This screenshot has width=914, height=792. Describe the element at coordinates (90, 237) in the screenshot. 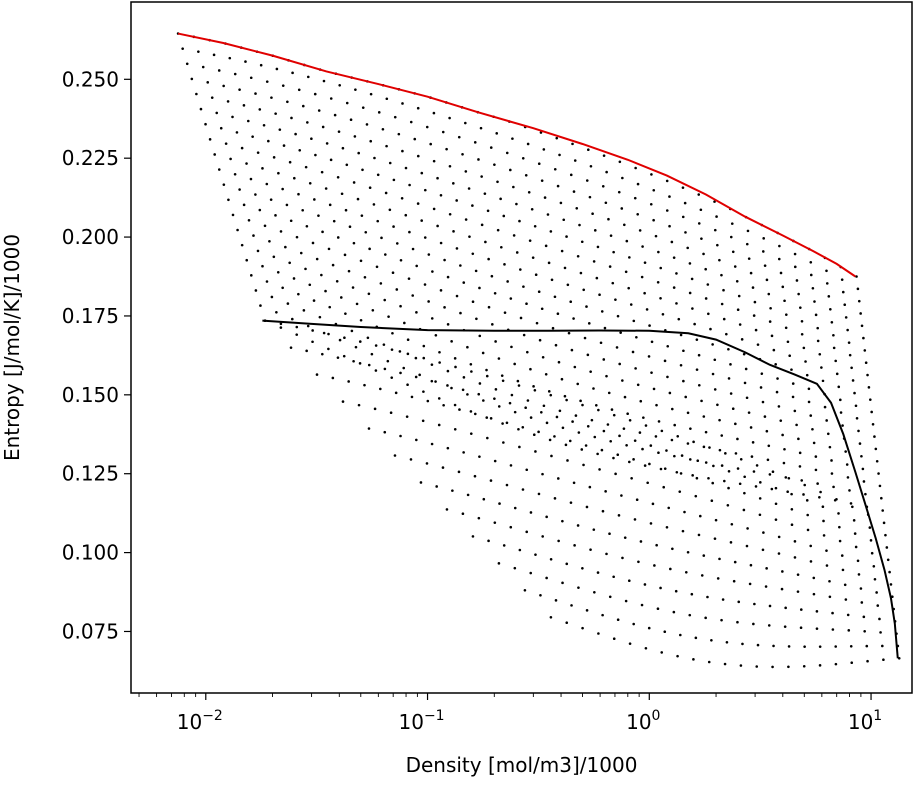

I see `y-tick-label: 0.200` at that location.